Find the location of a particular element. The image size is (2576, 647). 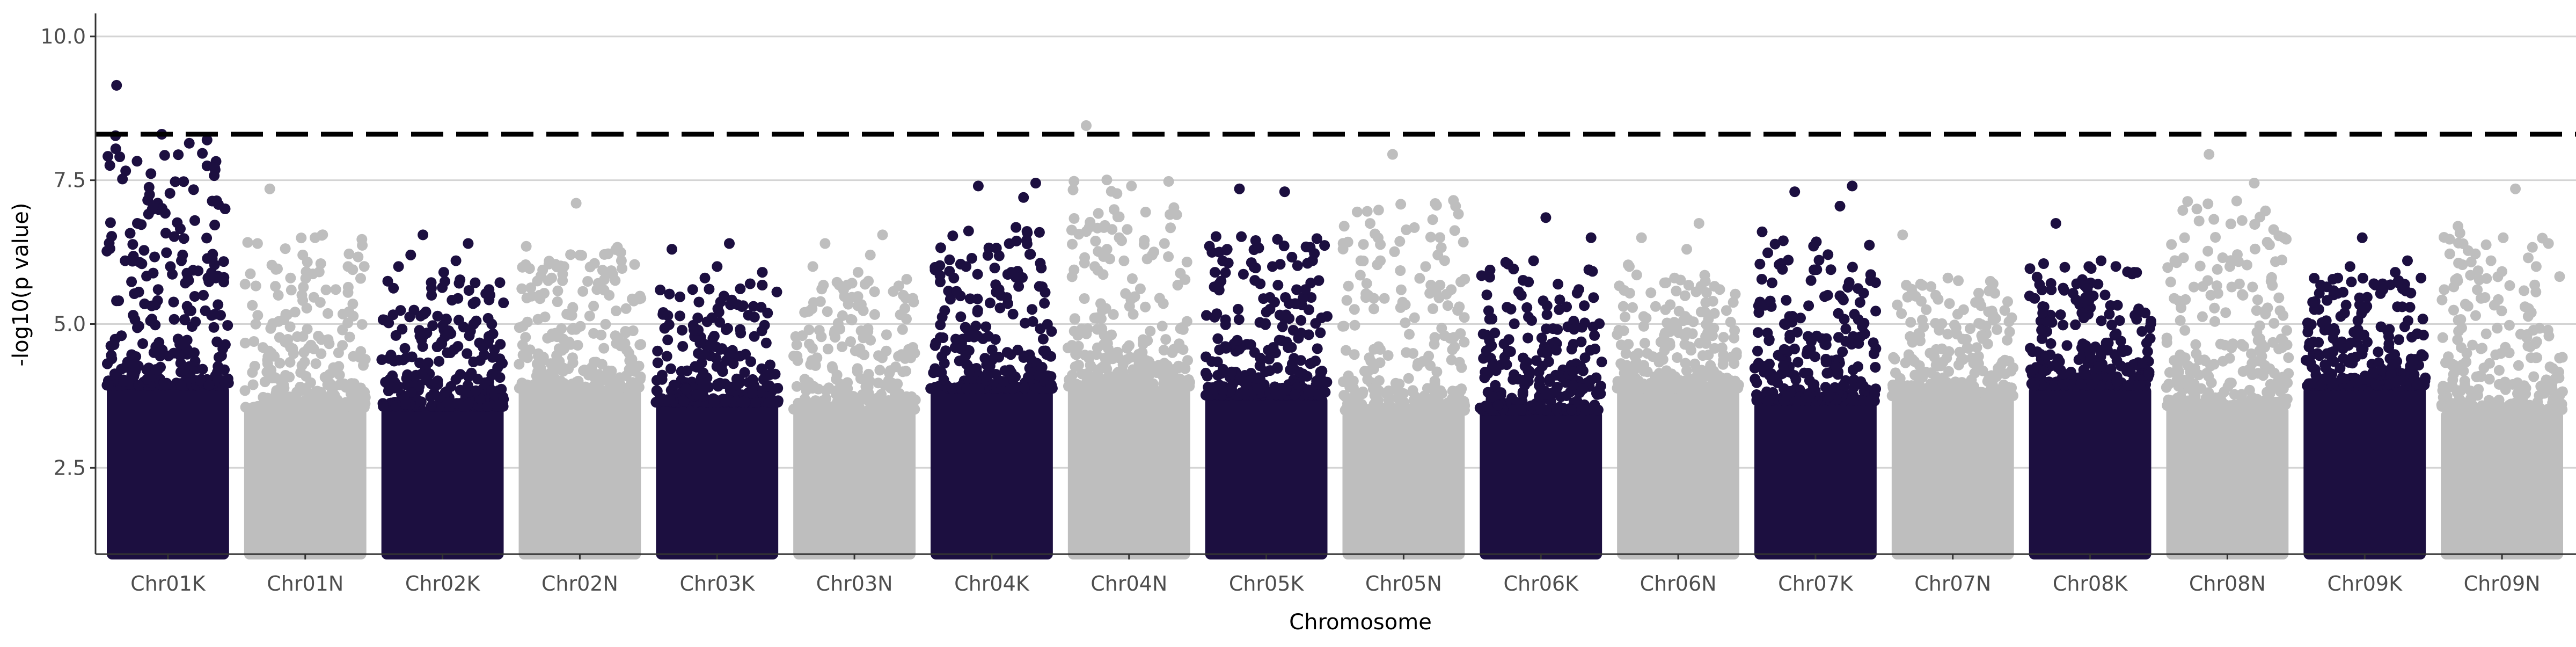

series-Chr03N is located at coordinates (854, 394).